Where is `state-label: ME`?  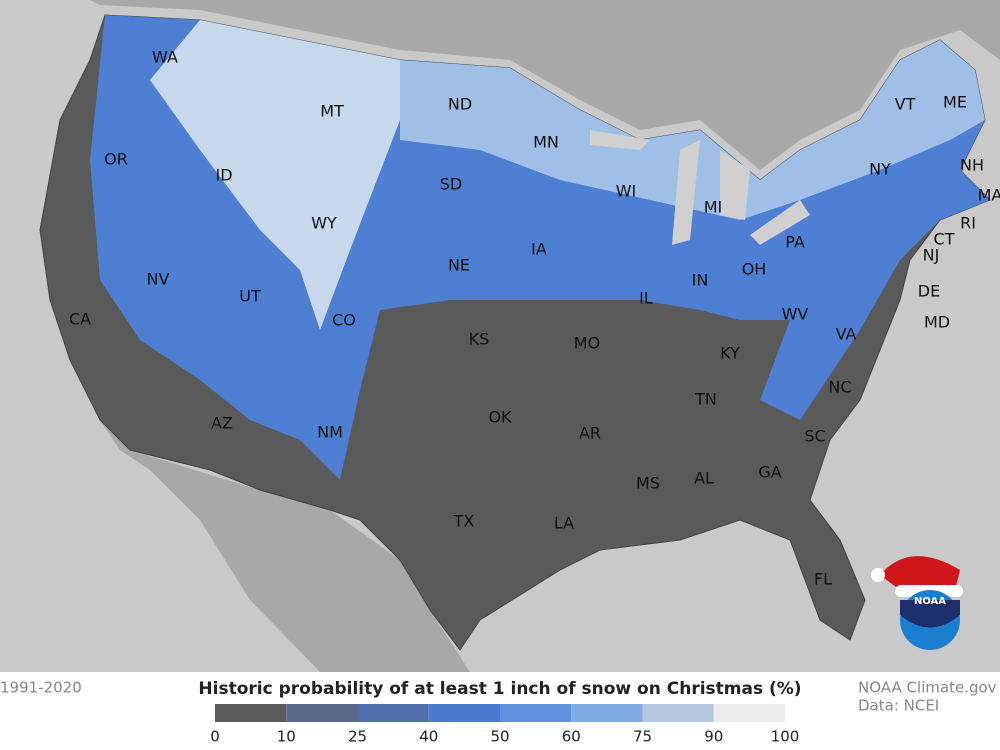 state-label: ME is located at coordinates (955, 102).